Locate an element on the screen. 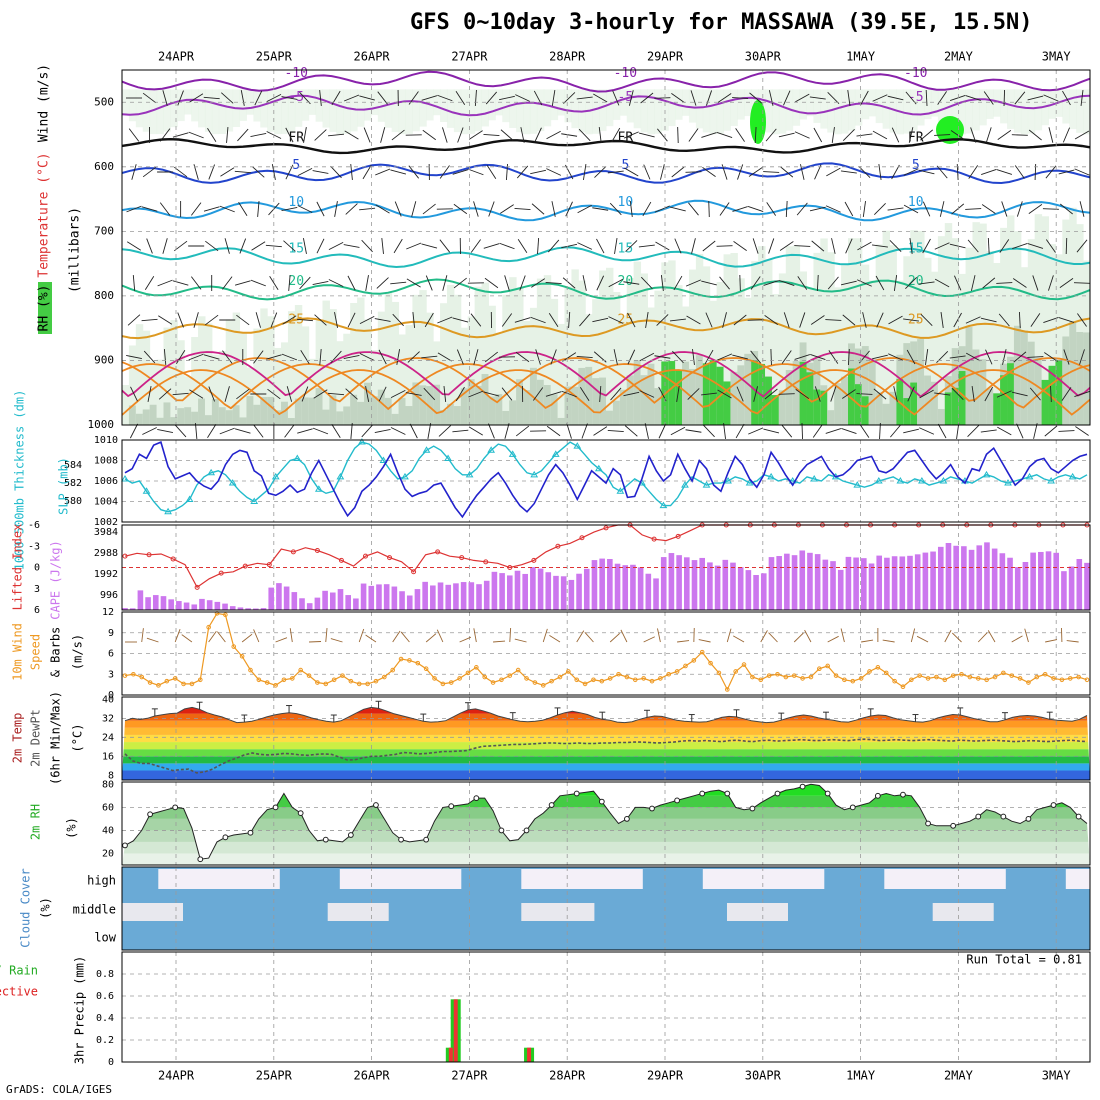 The width and height of the screenshot is (1100, 1100). date-tick-bottom: 28APR is located at coordinates (567, 1076).